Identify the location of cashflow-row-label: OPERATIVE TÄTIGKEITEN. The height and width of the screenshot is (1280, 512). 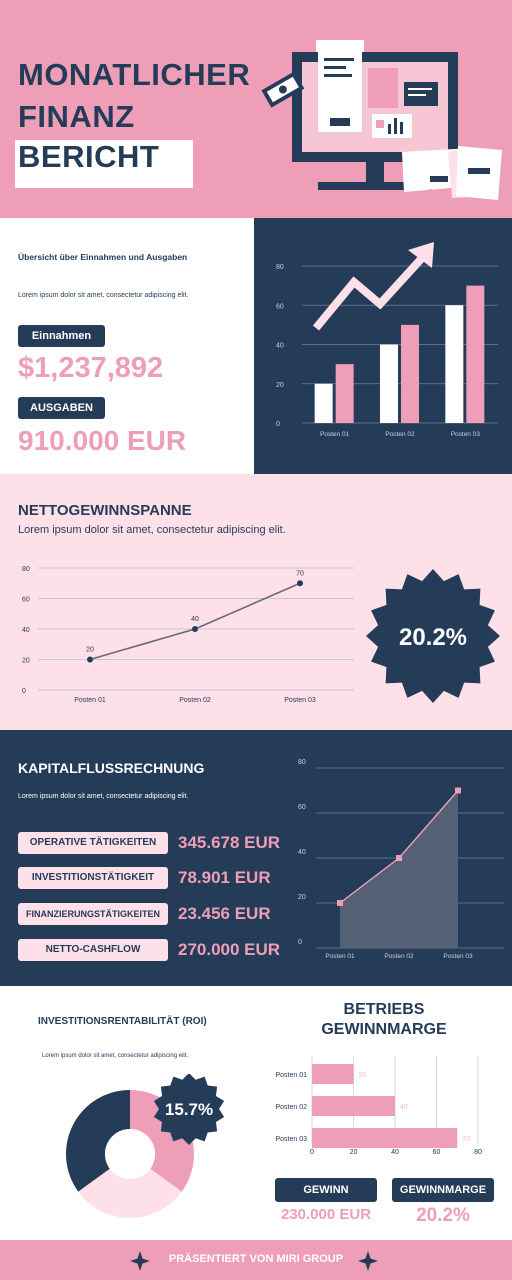
(93, 843).